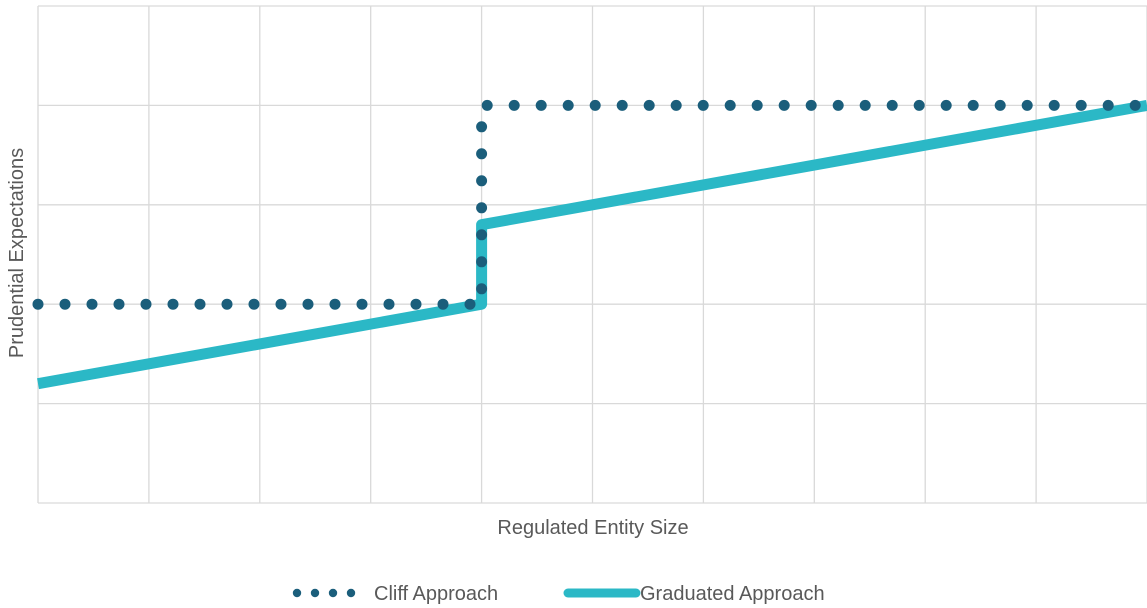 This screenshot has height=608, width=1147. I want to click on x-axis-title: Regulated Entity Size, so click(592, 528).